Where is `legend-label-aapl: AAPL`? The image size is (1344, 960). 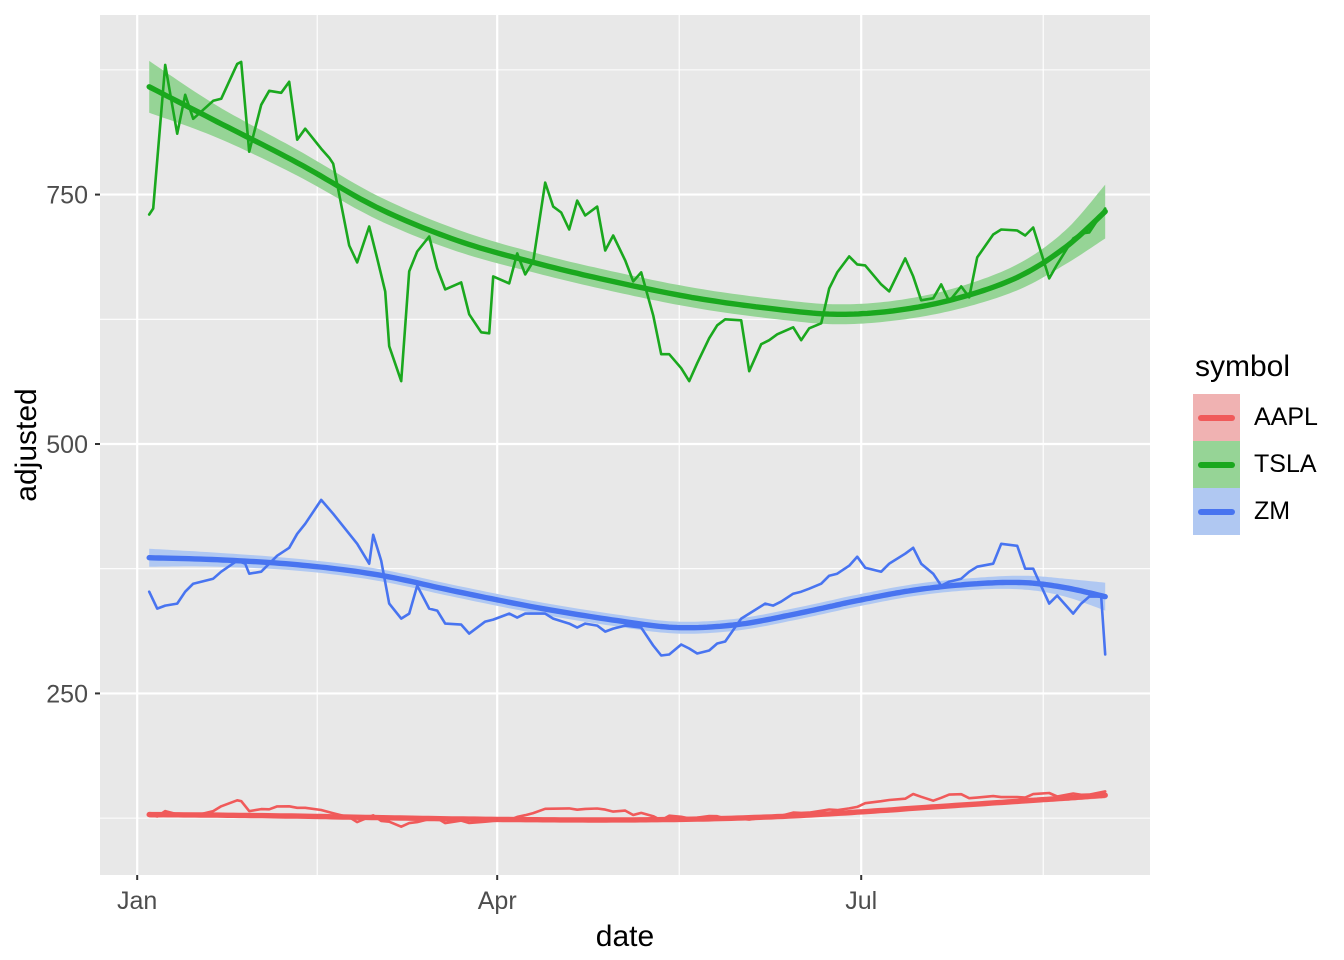
legend-label-aapl: AAPL is located at coordinates (1286, 417).